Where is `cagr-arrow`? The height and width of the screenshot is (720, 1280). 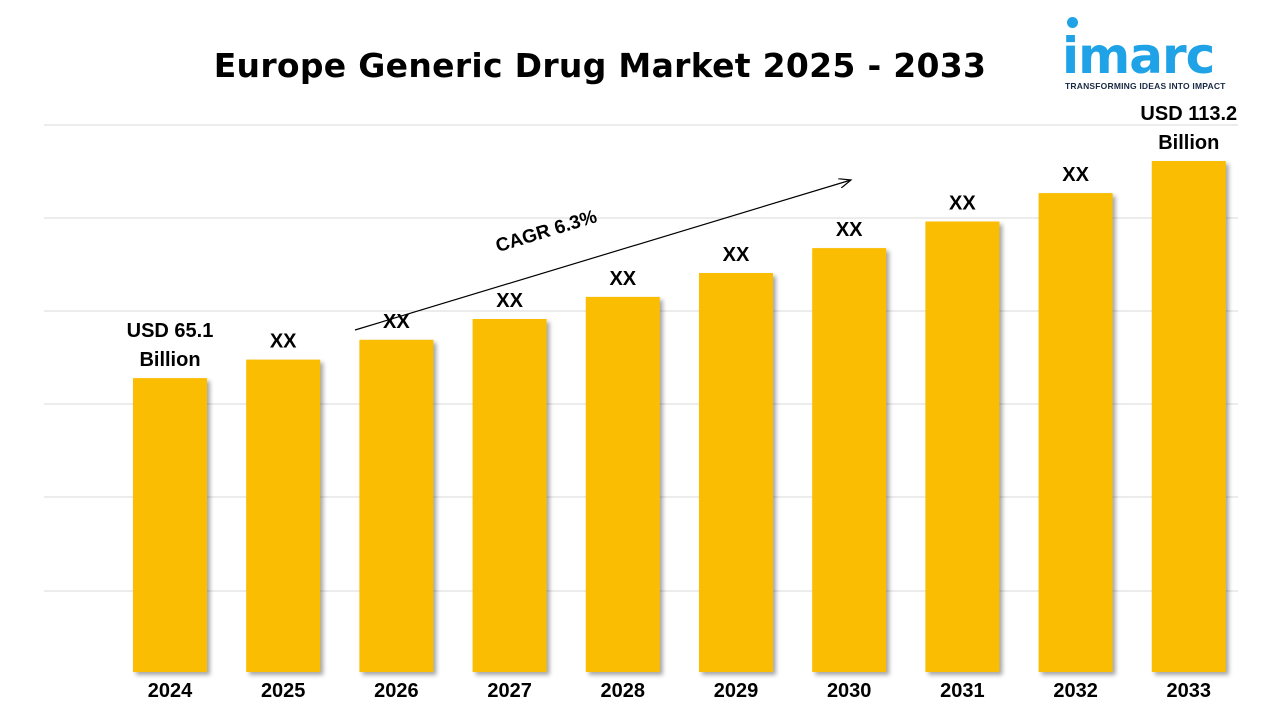 cagr-arrow is located at coordinates (602, 255).